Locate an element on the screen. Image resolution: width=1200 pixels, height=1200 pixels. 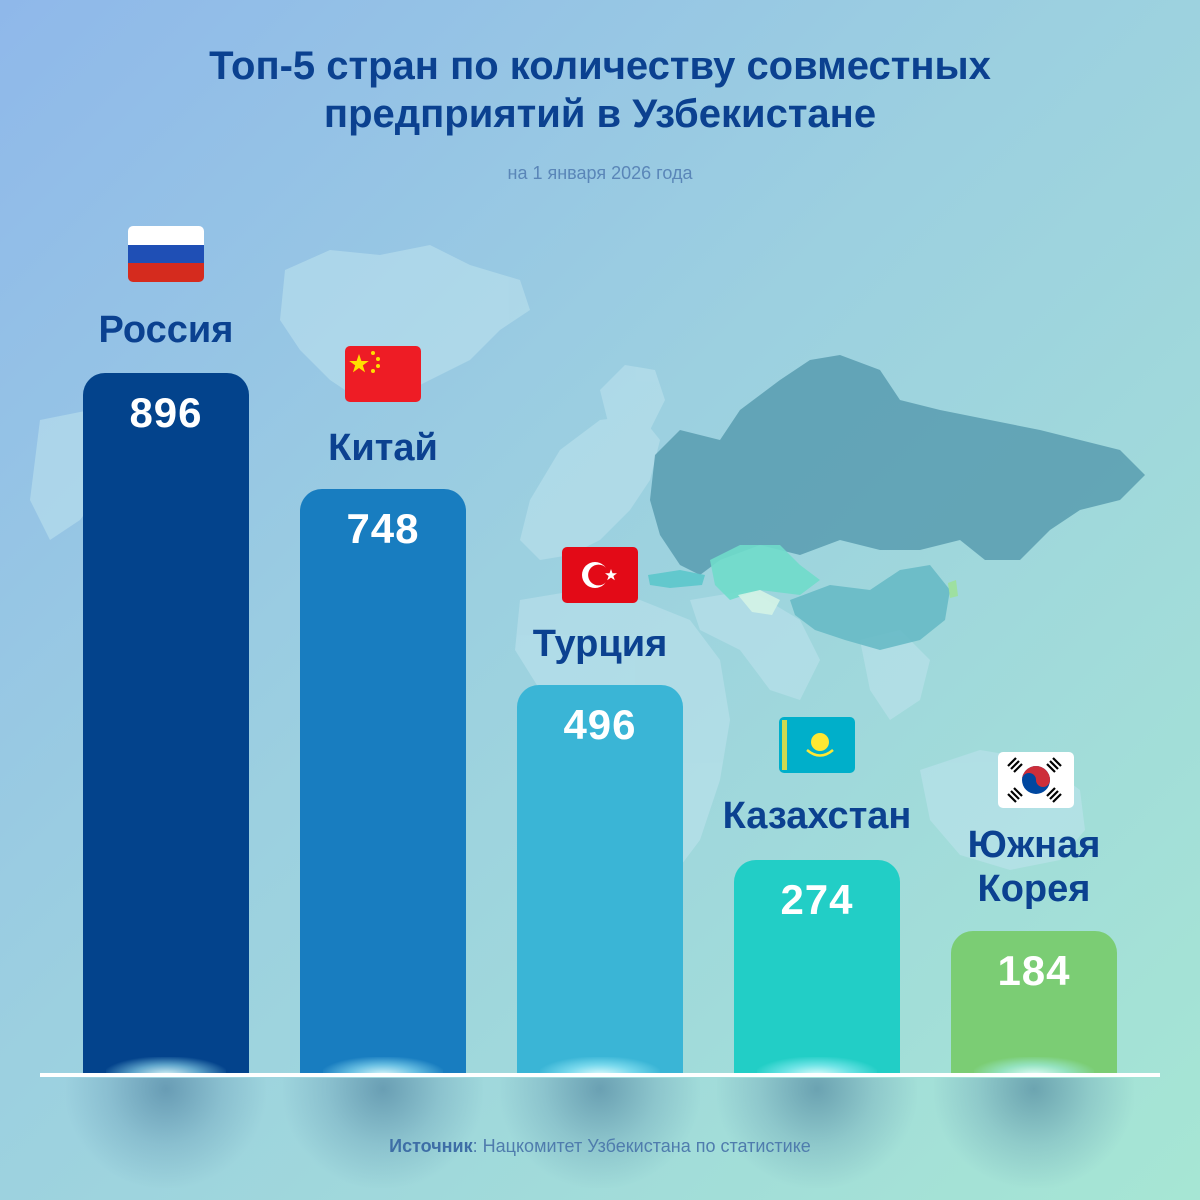
country-label-turkey: Турция is located at coordinates (600, 644).